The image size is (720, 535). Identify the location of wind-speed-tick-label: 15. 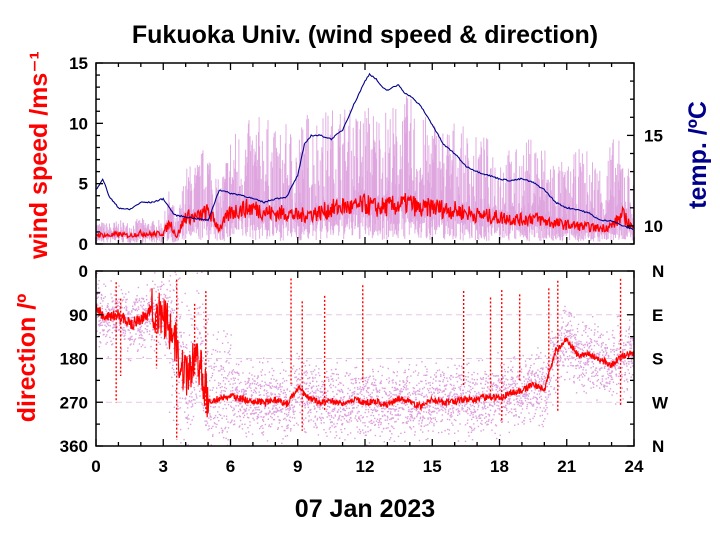
(78, 63).